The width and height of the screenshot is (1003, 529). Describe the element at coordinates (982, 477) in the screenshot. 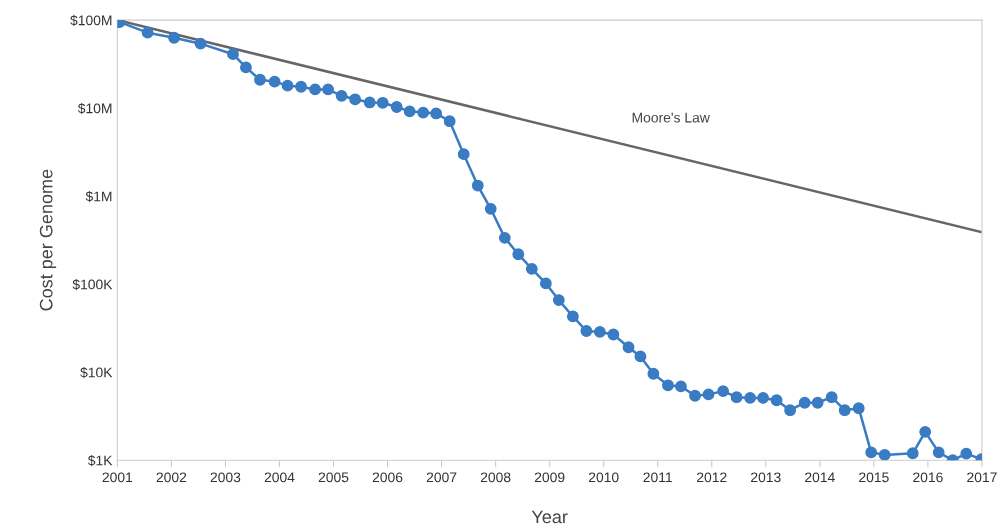

I see `x-tick-label: 2017` at that location.